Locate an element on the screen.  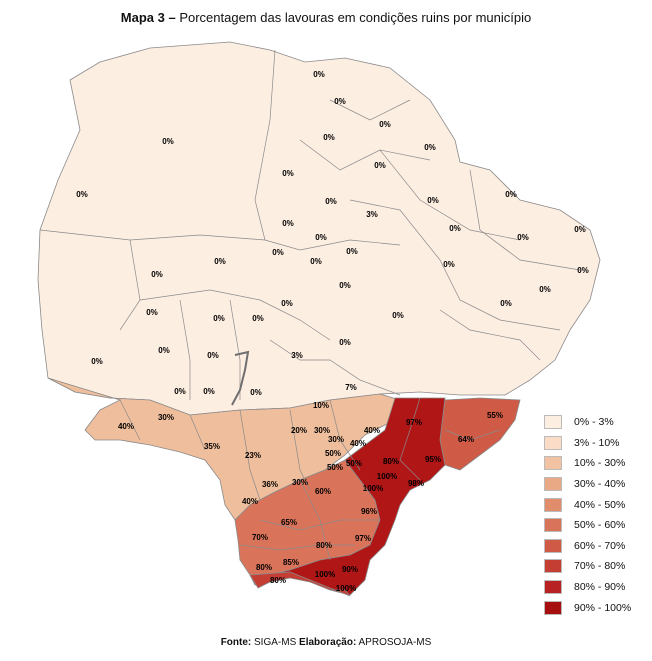
municipality-label: 7% is located at coordinates (351, 387).